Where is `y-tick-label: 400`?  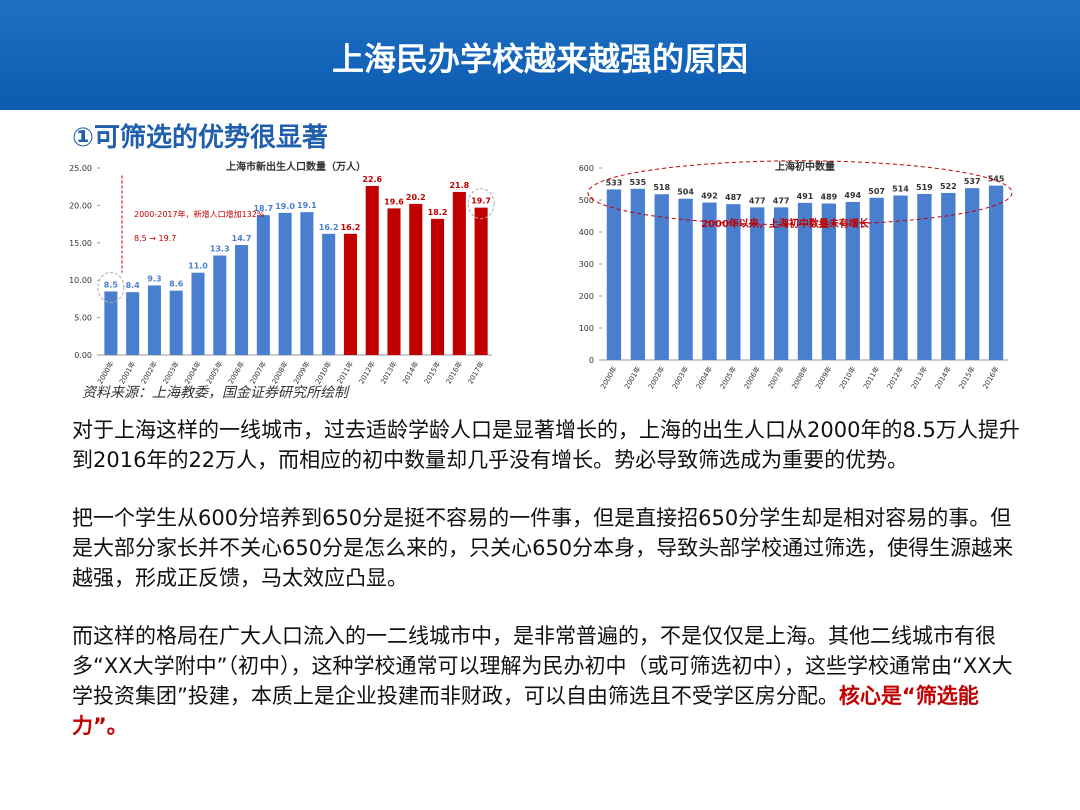
y-tick-label: 400 is located at coordinates (586, 232).